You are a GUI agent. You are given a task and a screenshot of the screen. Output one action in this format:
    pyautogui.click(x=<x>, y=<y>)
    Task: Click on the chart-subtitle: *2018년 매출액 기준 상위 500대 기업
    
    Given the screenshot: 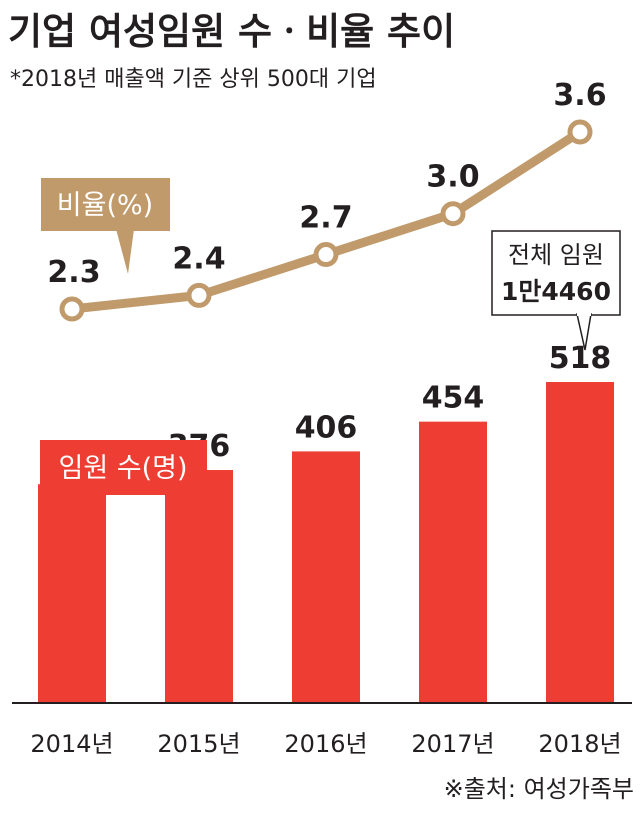 What is the action you would take?
    pyautogui.click(x=193, y=79)
    